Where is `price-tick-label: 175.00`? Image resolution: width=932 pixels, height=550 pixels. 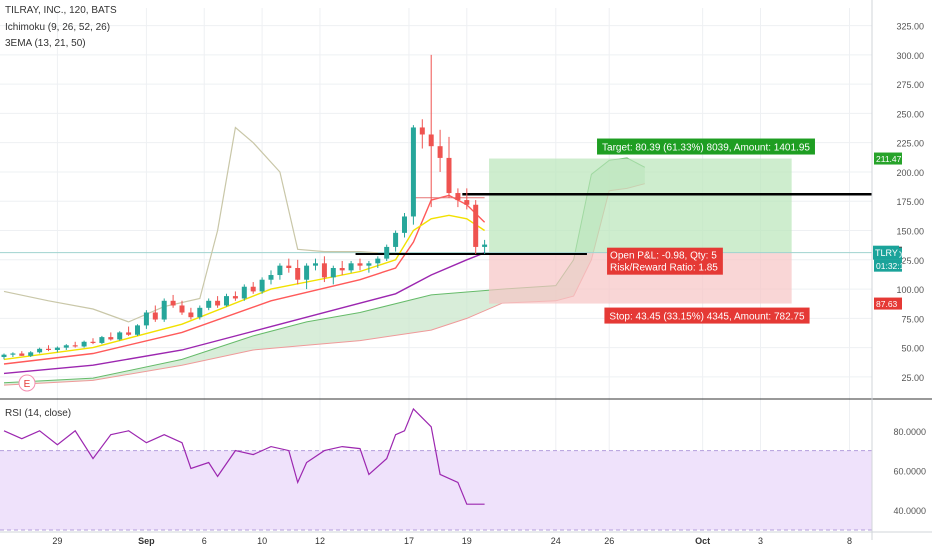 price-tick-label: 175.00 is located at coordinates (910, 202).